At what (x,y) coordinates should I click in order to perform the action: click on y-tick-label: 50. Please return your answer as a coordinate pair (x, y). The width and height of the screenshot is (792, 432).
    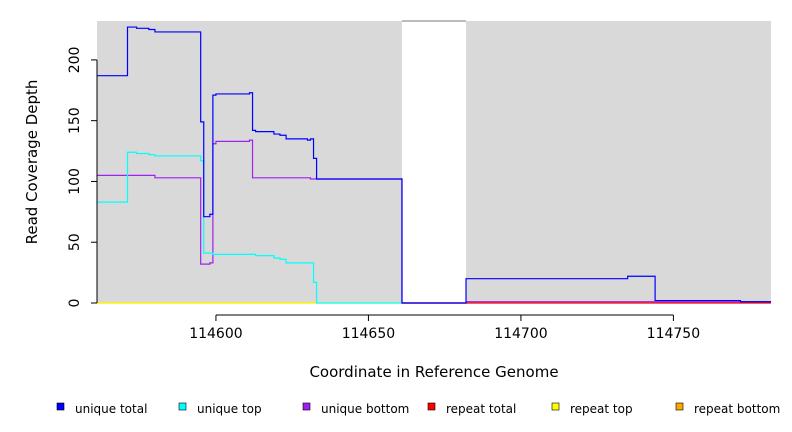
    Looking at the image, I should click on (75, 242).